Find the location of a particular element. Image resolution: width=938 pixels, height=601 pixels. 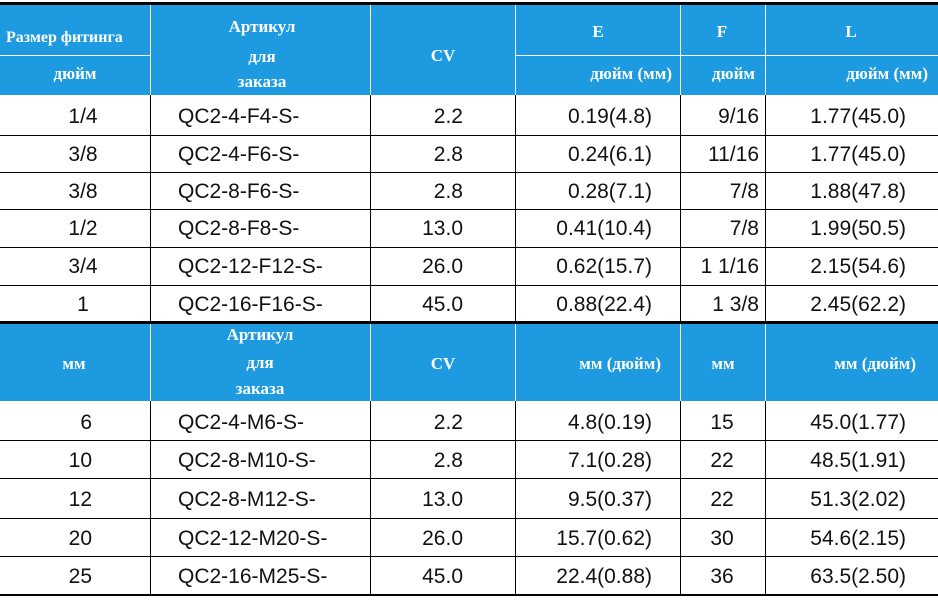

cell-l: 2.15(54.6) is located at coordinates (858, 266).